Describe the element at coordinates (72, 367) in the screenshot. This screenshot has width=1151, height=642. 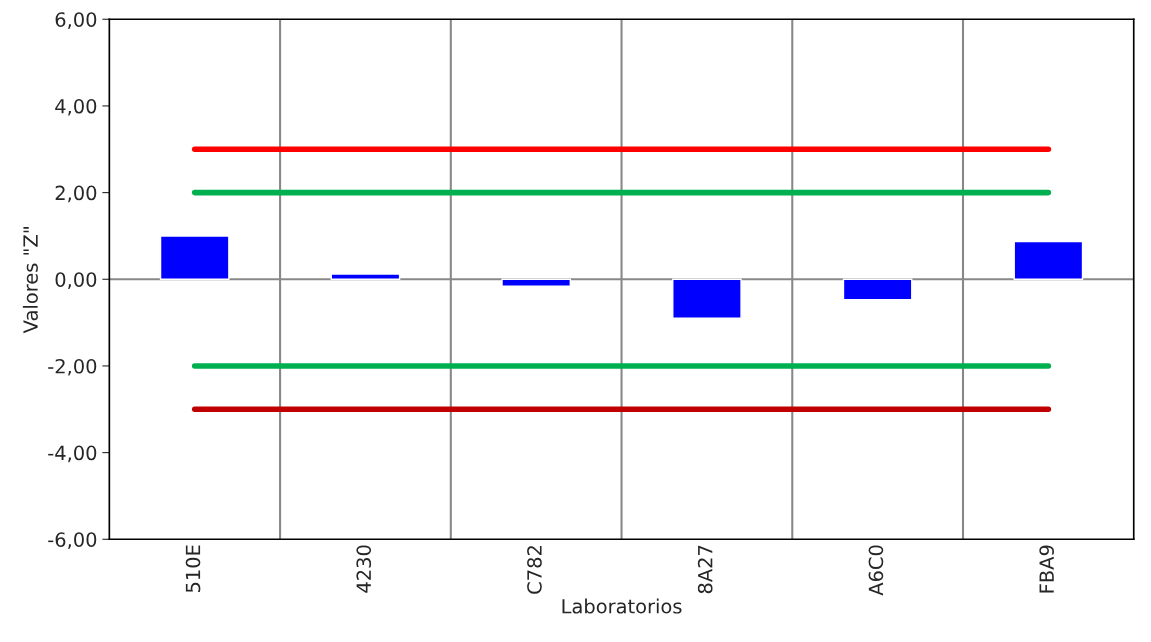
I see `y-tick-label: -2,00` at that location.